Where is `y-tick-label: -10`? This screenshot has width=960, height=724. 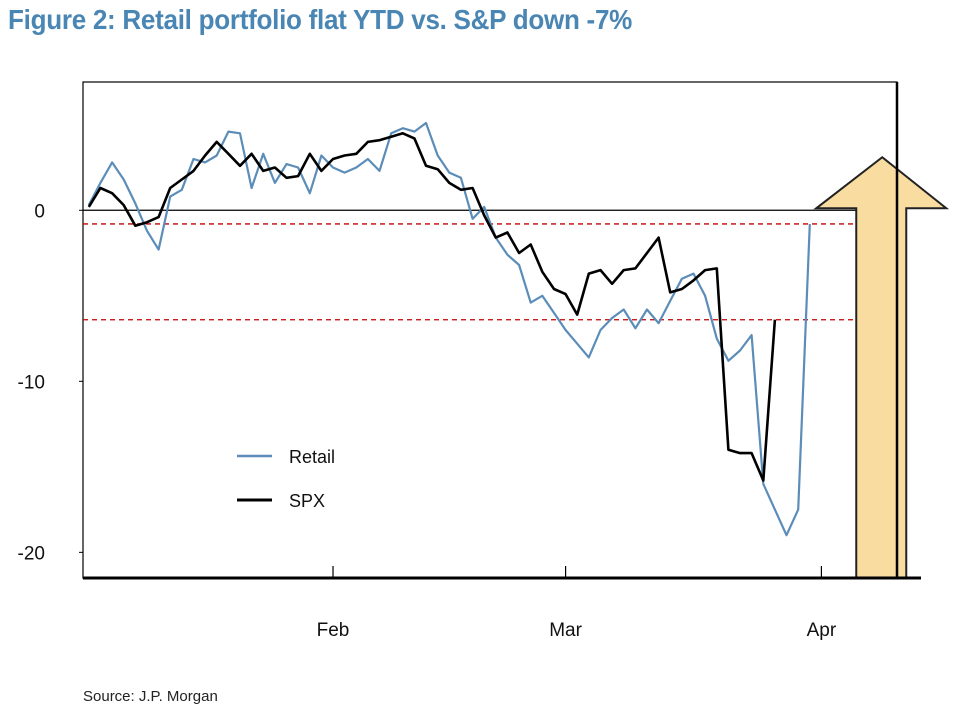
y-tick-label: -10 is located at coordinates (31, 382).